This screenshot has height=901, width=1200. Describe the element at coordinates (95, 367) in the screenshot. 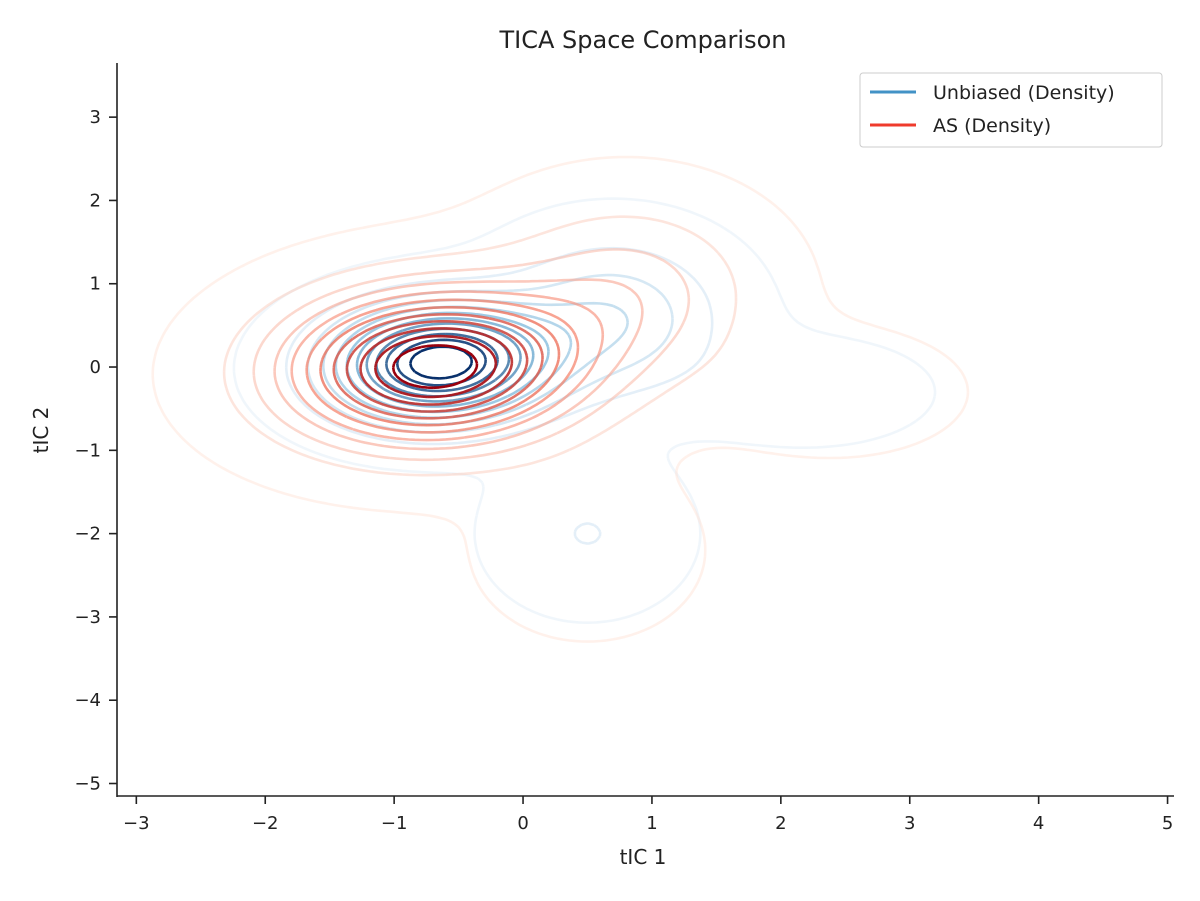

I see `y-tick-label: 0` at that location.